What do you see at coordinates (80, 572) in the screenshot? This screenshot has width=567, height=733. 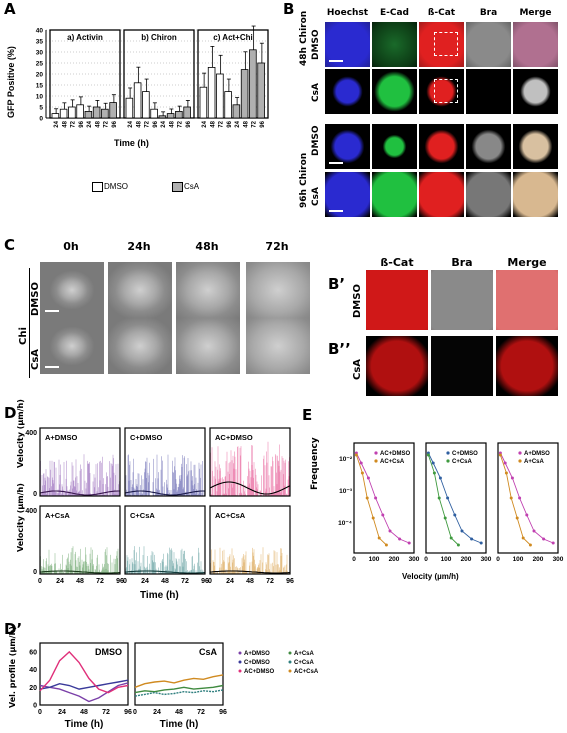 I see `mean-velocity-line` at bounding box center [80, 572].